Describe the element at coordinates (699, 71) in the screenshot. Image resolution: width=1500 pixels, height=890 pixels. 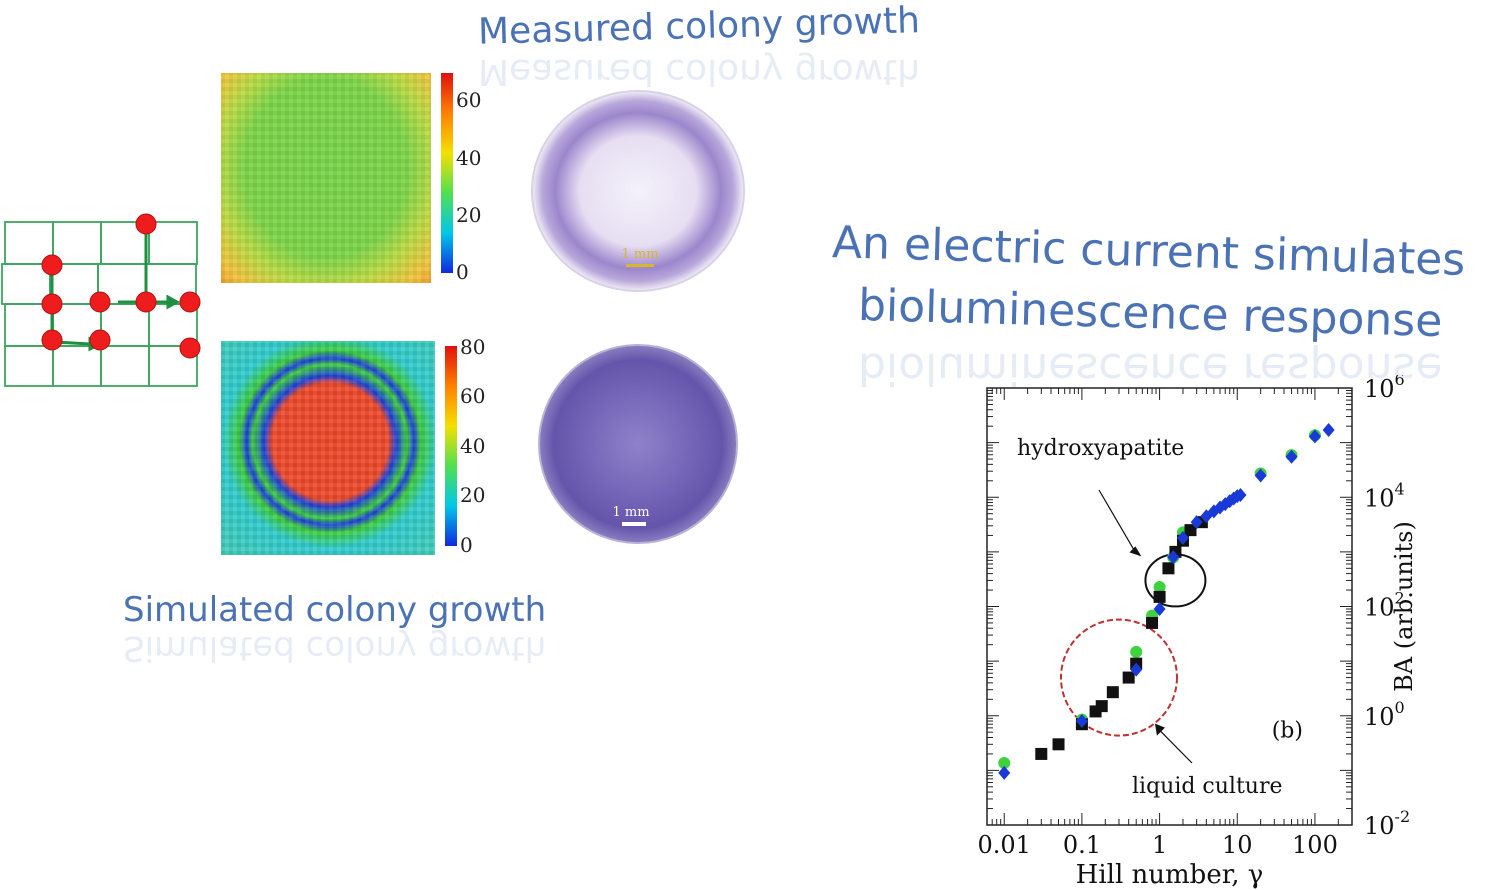
I see `measured-title-reflection: Measured colony growth` at that location.